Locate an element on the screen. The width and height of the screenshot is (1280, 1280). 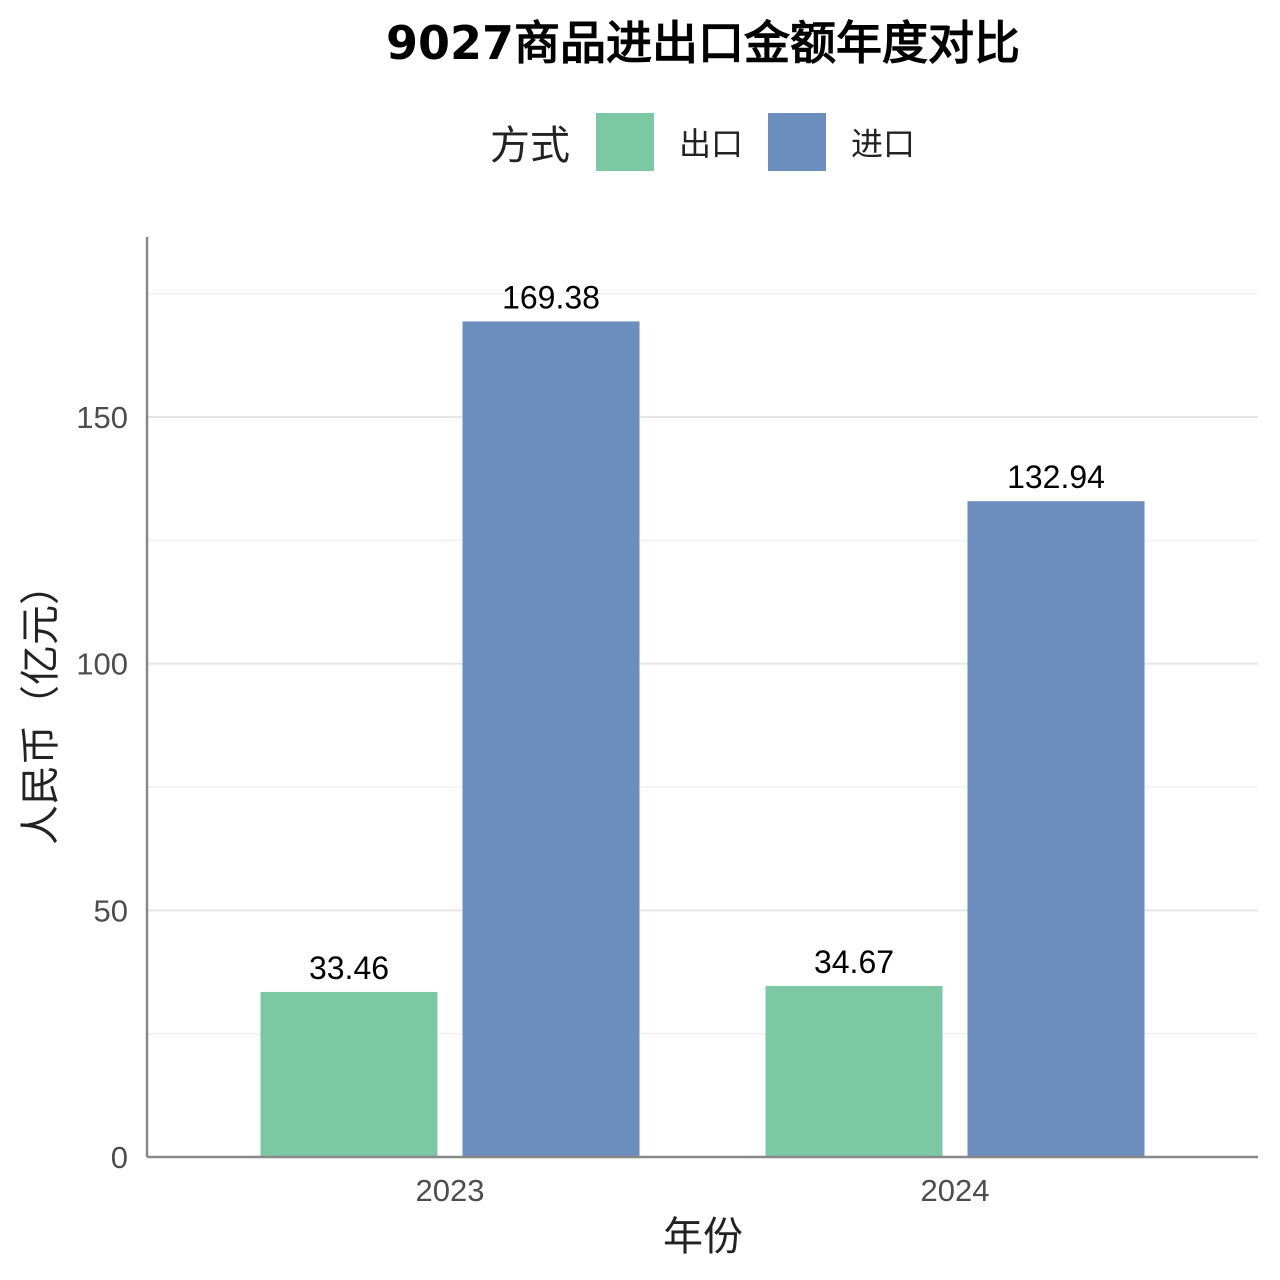
chart-title: 9027商品进出口金额年度对比 is located at coordinates (703, 43).